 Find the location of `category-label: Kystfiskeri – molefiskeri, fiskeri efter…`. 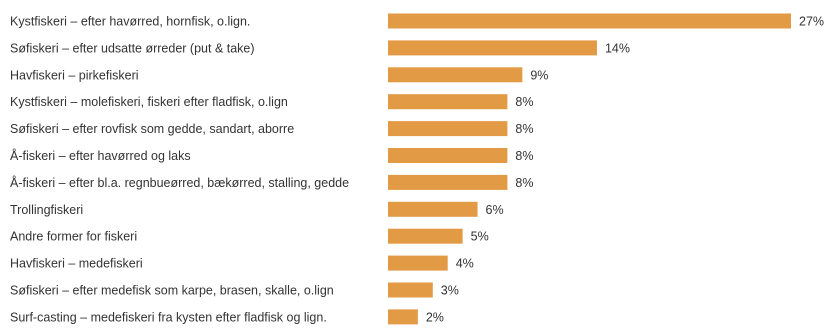

category-label: Kystfiskeri – molefiskeri, fiskeri efter… is located at coordinates (149, 102).